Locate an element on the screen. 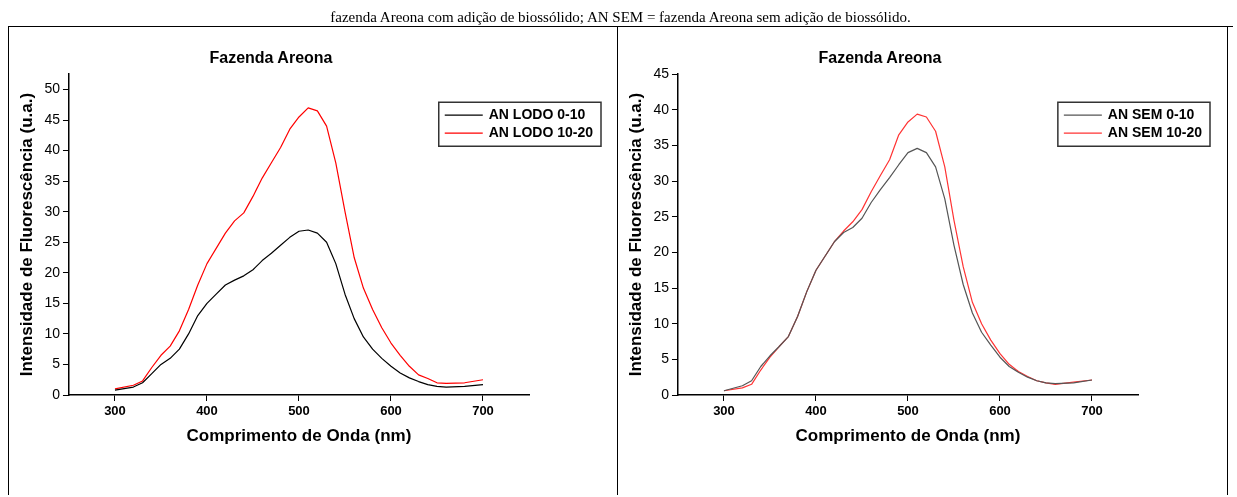 The image size is (1237, 497). y-tick-label: 50 is located at coordinates (52, 88).